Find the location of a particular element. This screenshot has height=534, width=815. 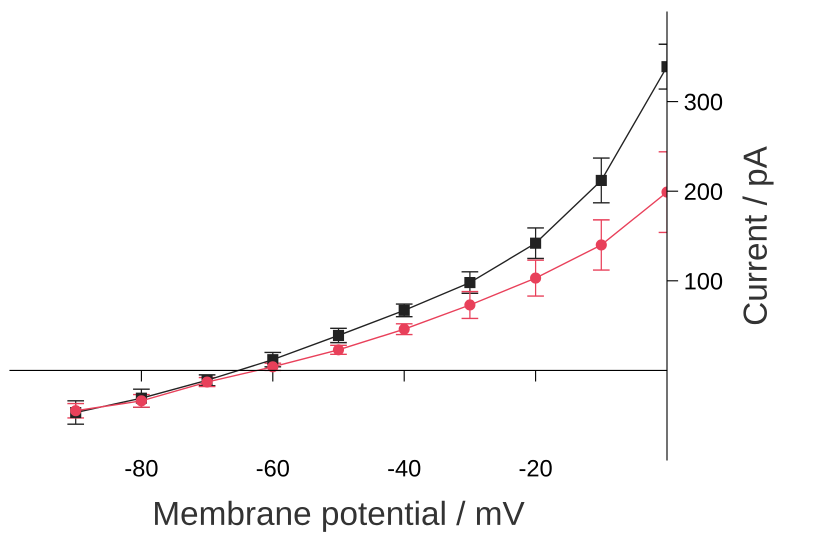

x-axis-title: Membrane potential / mV is located at coordinates (340, 516).